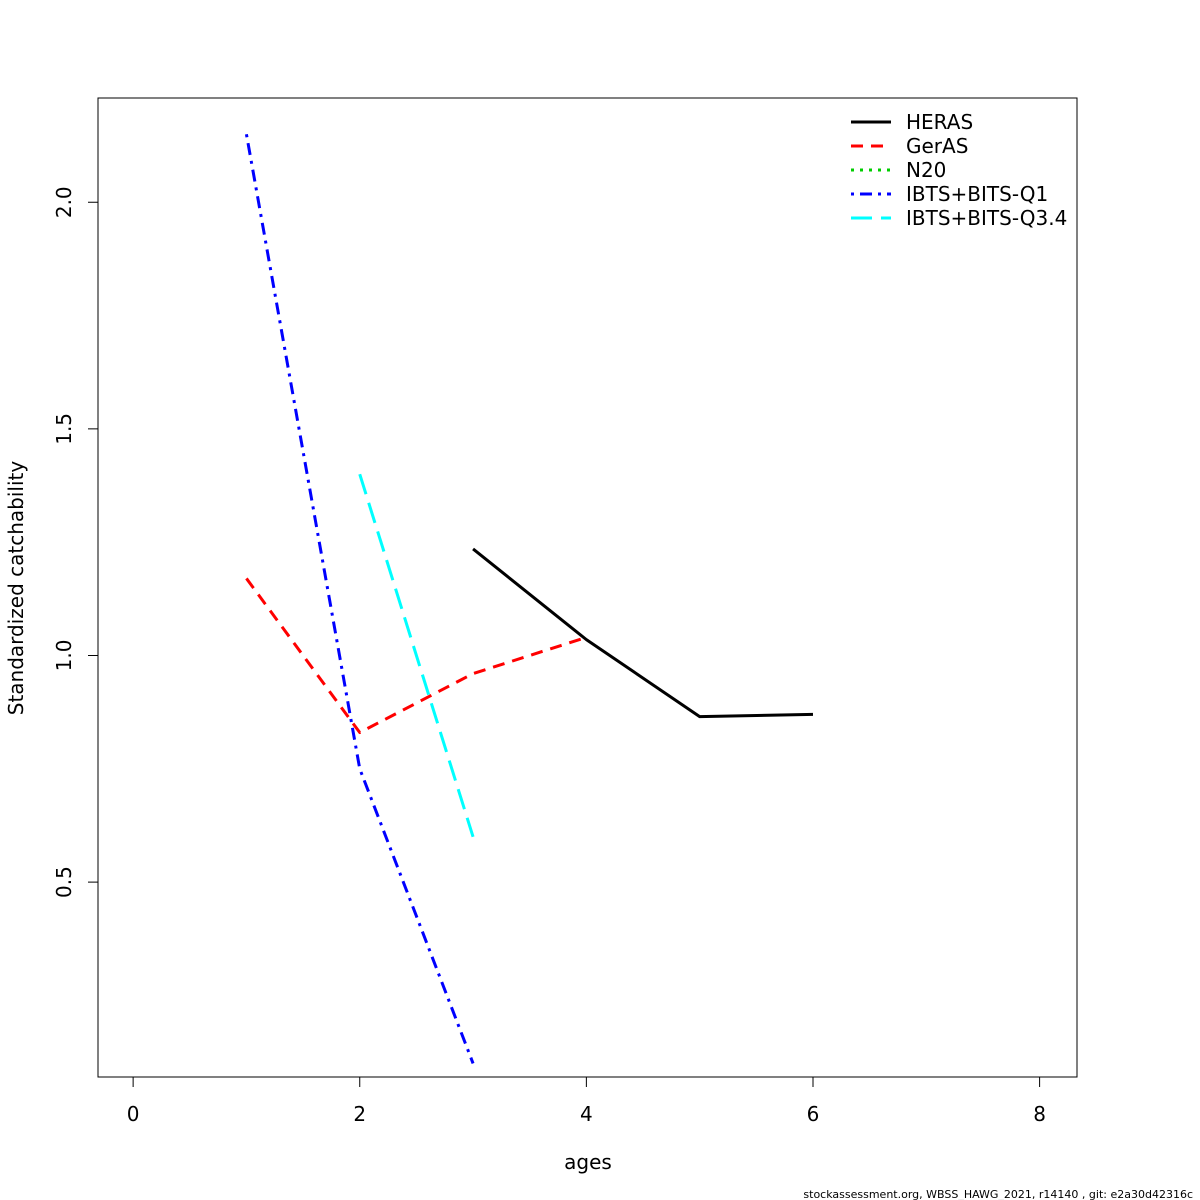 Image resolution: width=1200 pixels, height=1200 pixels. What do you see at coordinates (926, 170) in the screenshot?
I see `legend-label-n20: N20` at bounding box center [926, 170].